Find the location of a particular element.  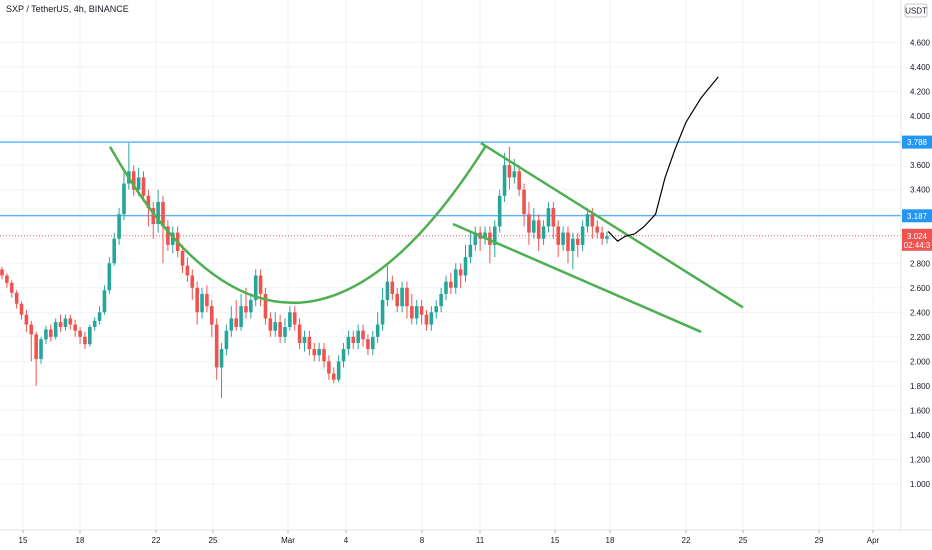

currency-button: USDT is located at coordinates (916, 11).